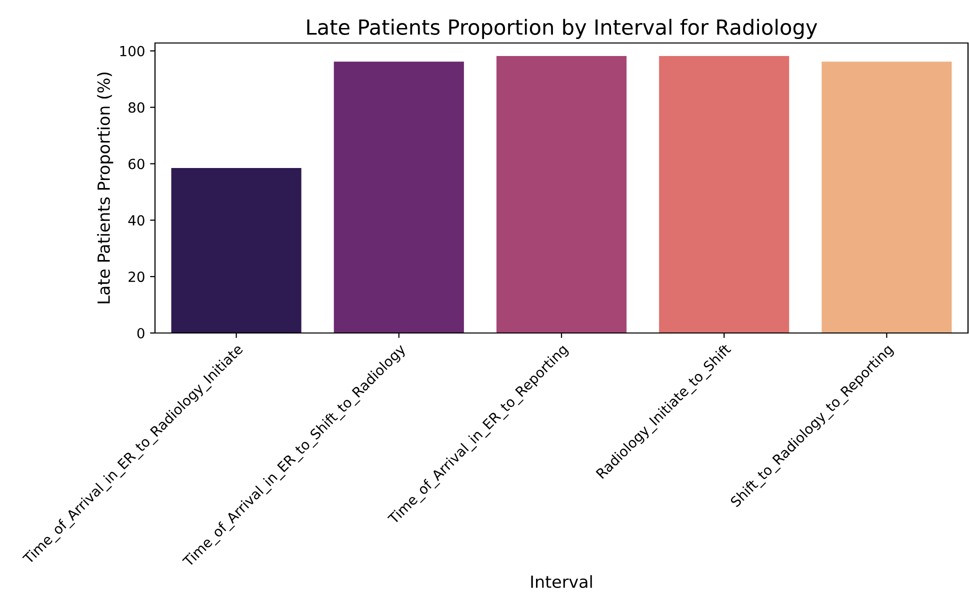 The image size is (969, 594). What do you see at coordinates (561, 581) in the screenshot?
I see `x-axis-title: Interval` at bounding box center [561, 581].